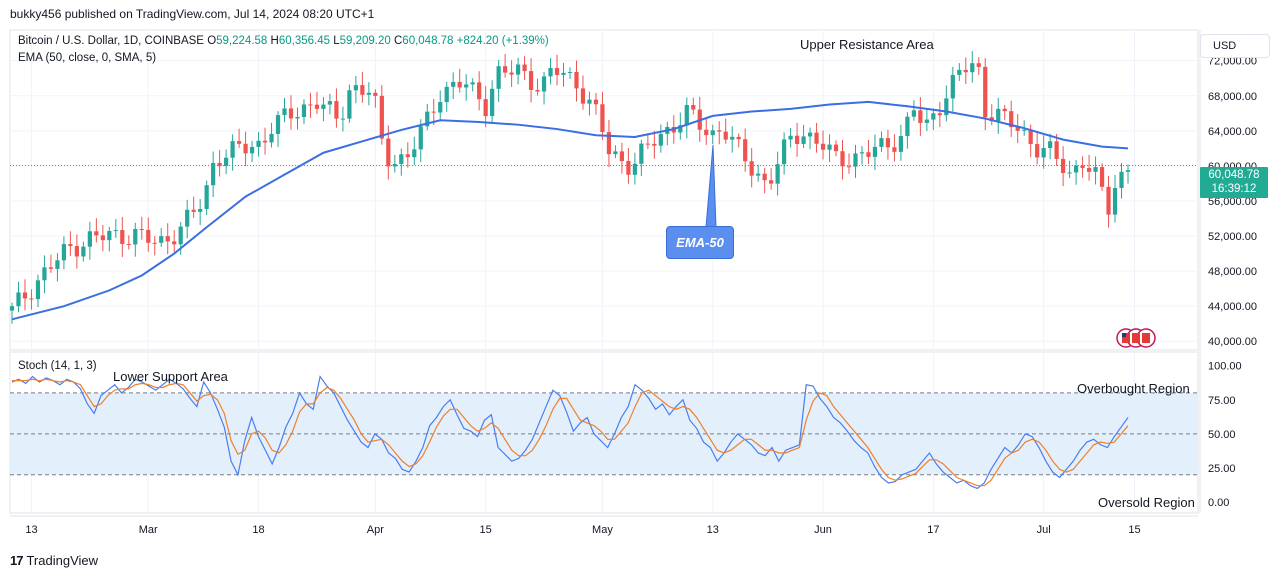  What do you see at coordinates (87, 58) in the screenshot?
I see `ema-legend: EMA (50, close, 0, SMA, 5)` at bounding box center [87, 58].